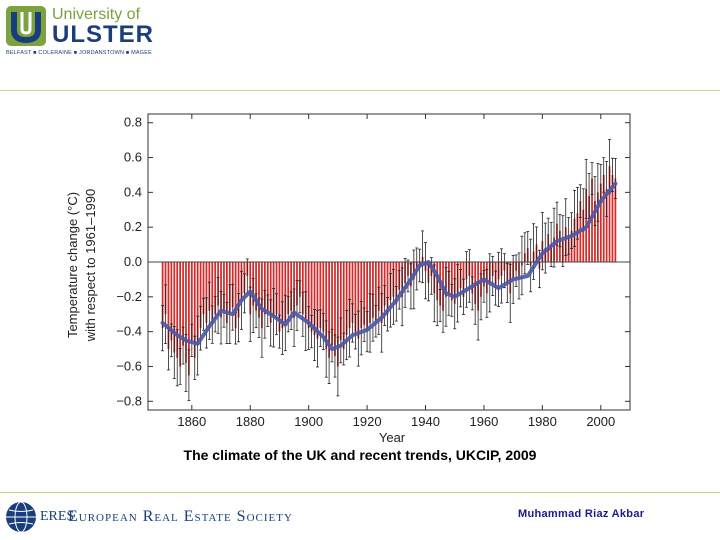  Describe the element at coordinates (133, 157) in the screenshot. I see `y-tick-label: 0.6` at that location.